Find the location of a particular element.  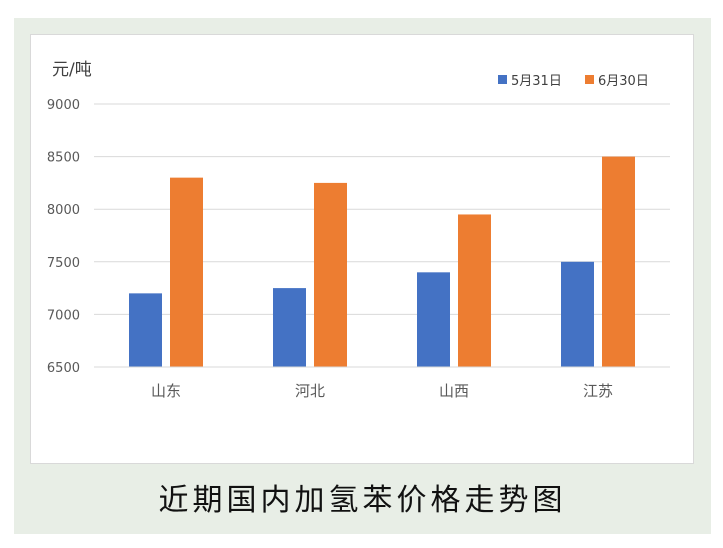

x-tick-labels: 山东 河北 山西 江苏 is located at coordinates (382, 391).